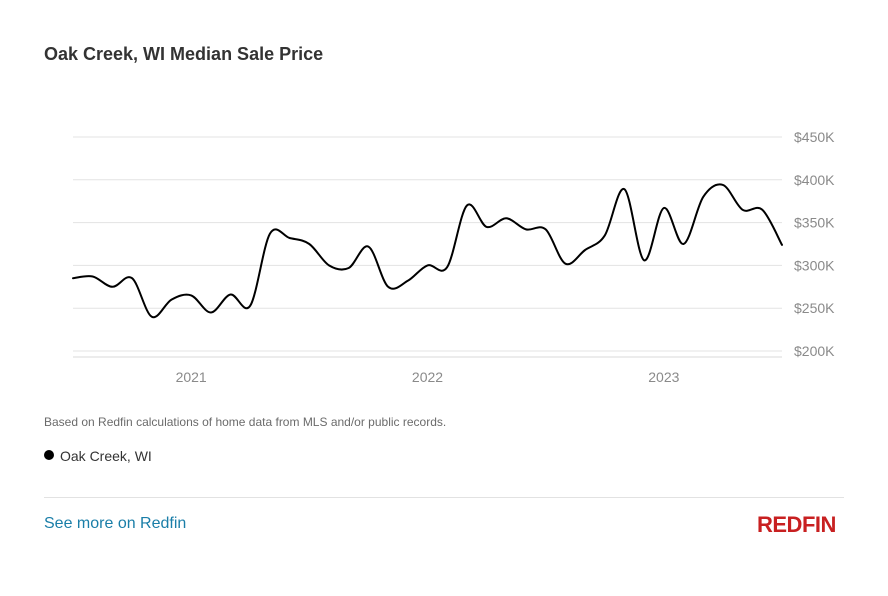 Image resolution: width=888 pixels, height=596 pixels. Describe the element at coordinates (444, 497) in the screenshot. I see `footer-divider` at that location.